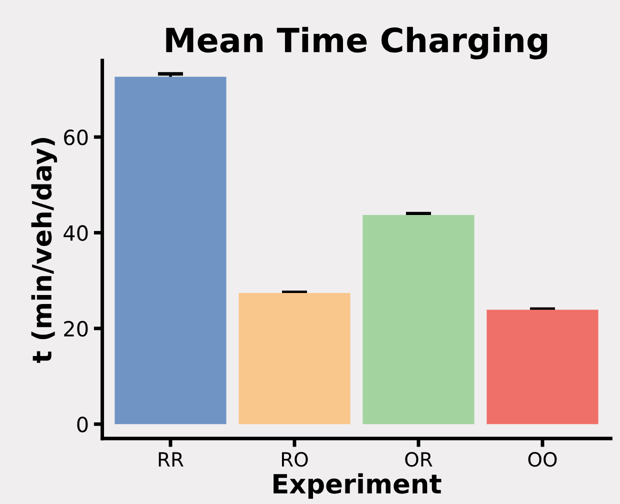 The image size is (620, 504). Describe the element at coordinates (418, 459) in the screenshot. I see `x-tick-label: OR` at that location.